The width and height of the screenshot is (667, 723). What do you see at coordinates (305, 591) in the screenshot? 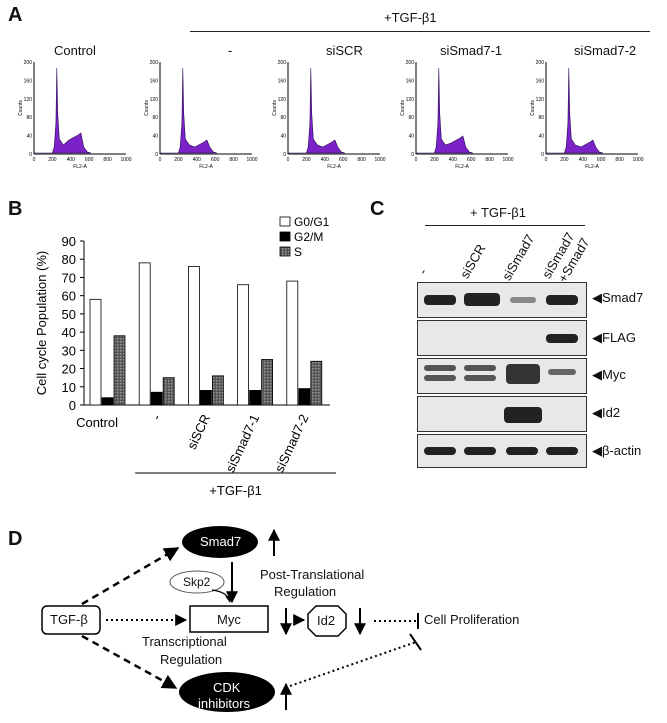
I see `post-translational-label-2: Regulation` at bounding box center [305, 591].